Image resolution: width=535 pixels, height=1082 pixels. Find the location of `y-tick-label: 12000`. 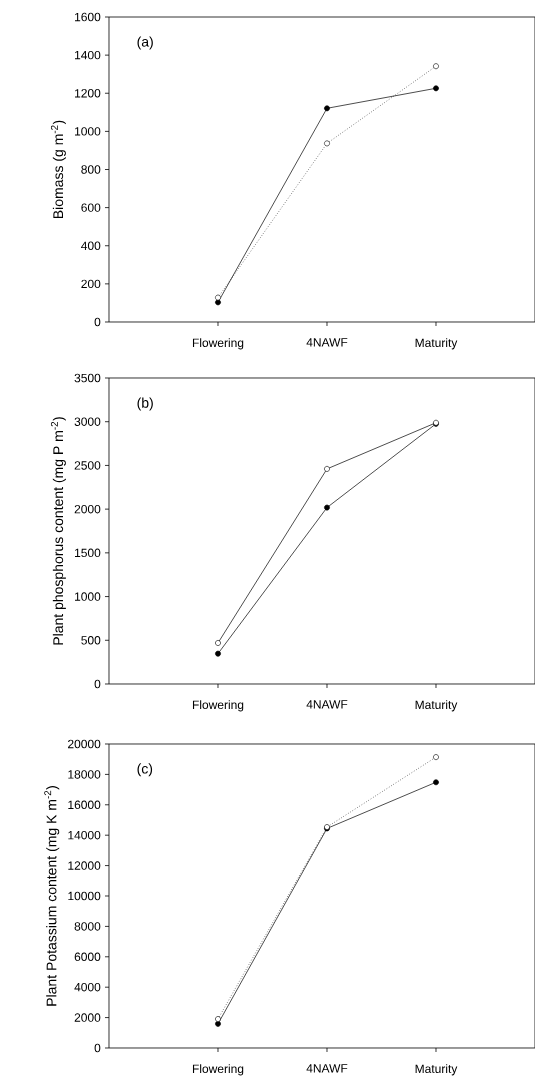

y-tick-label: 12000 is located at coordinates (84, 865).